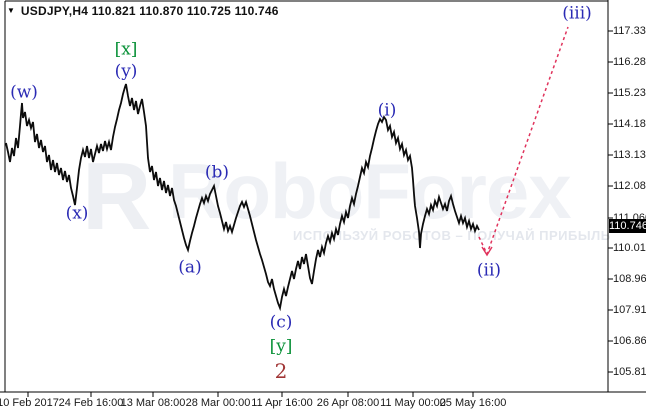 The image size is (646, 414). What do you see at coordinates (153, 403) in the screenshot?
I see `time-axis-label: 13 Mar 08:00` at bounding box center [153, 403].